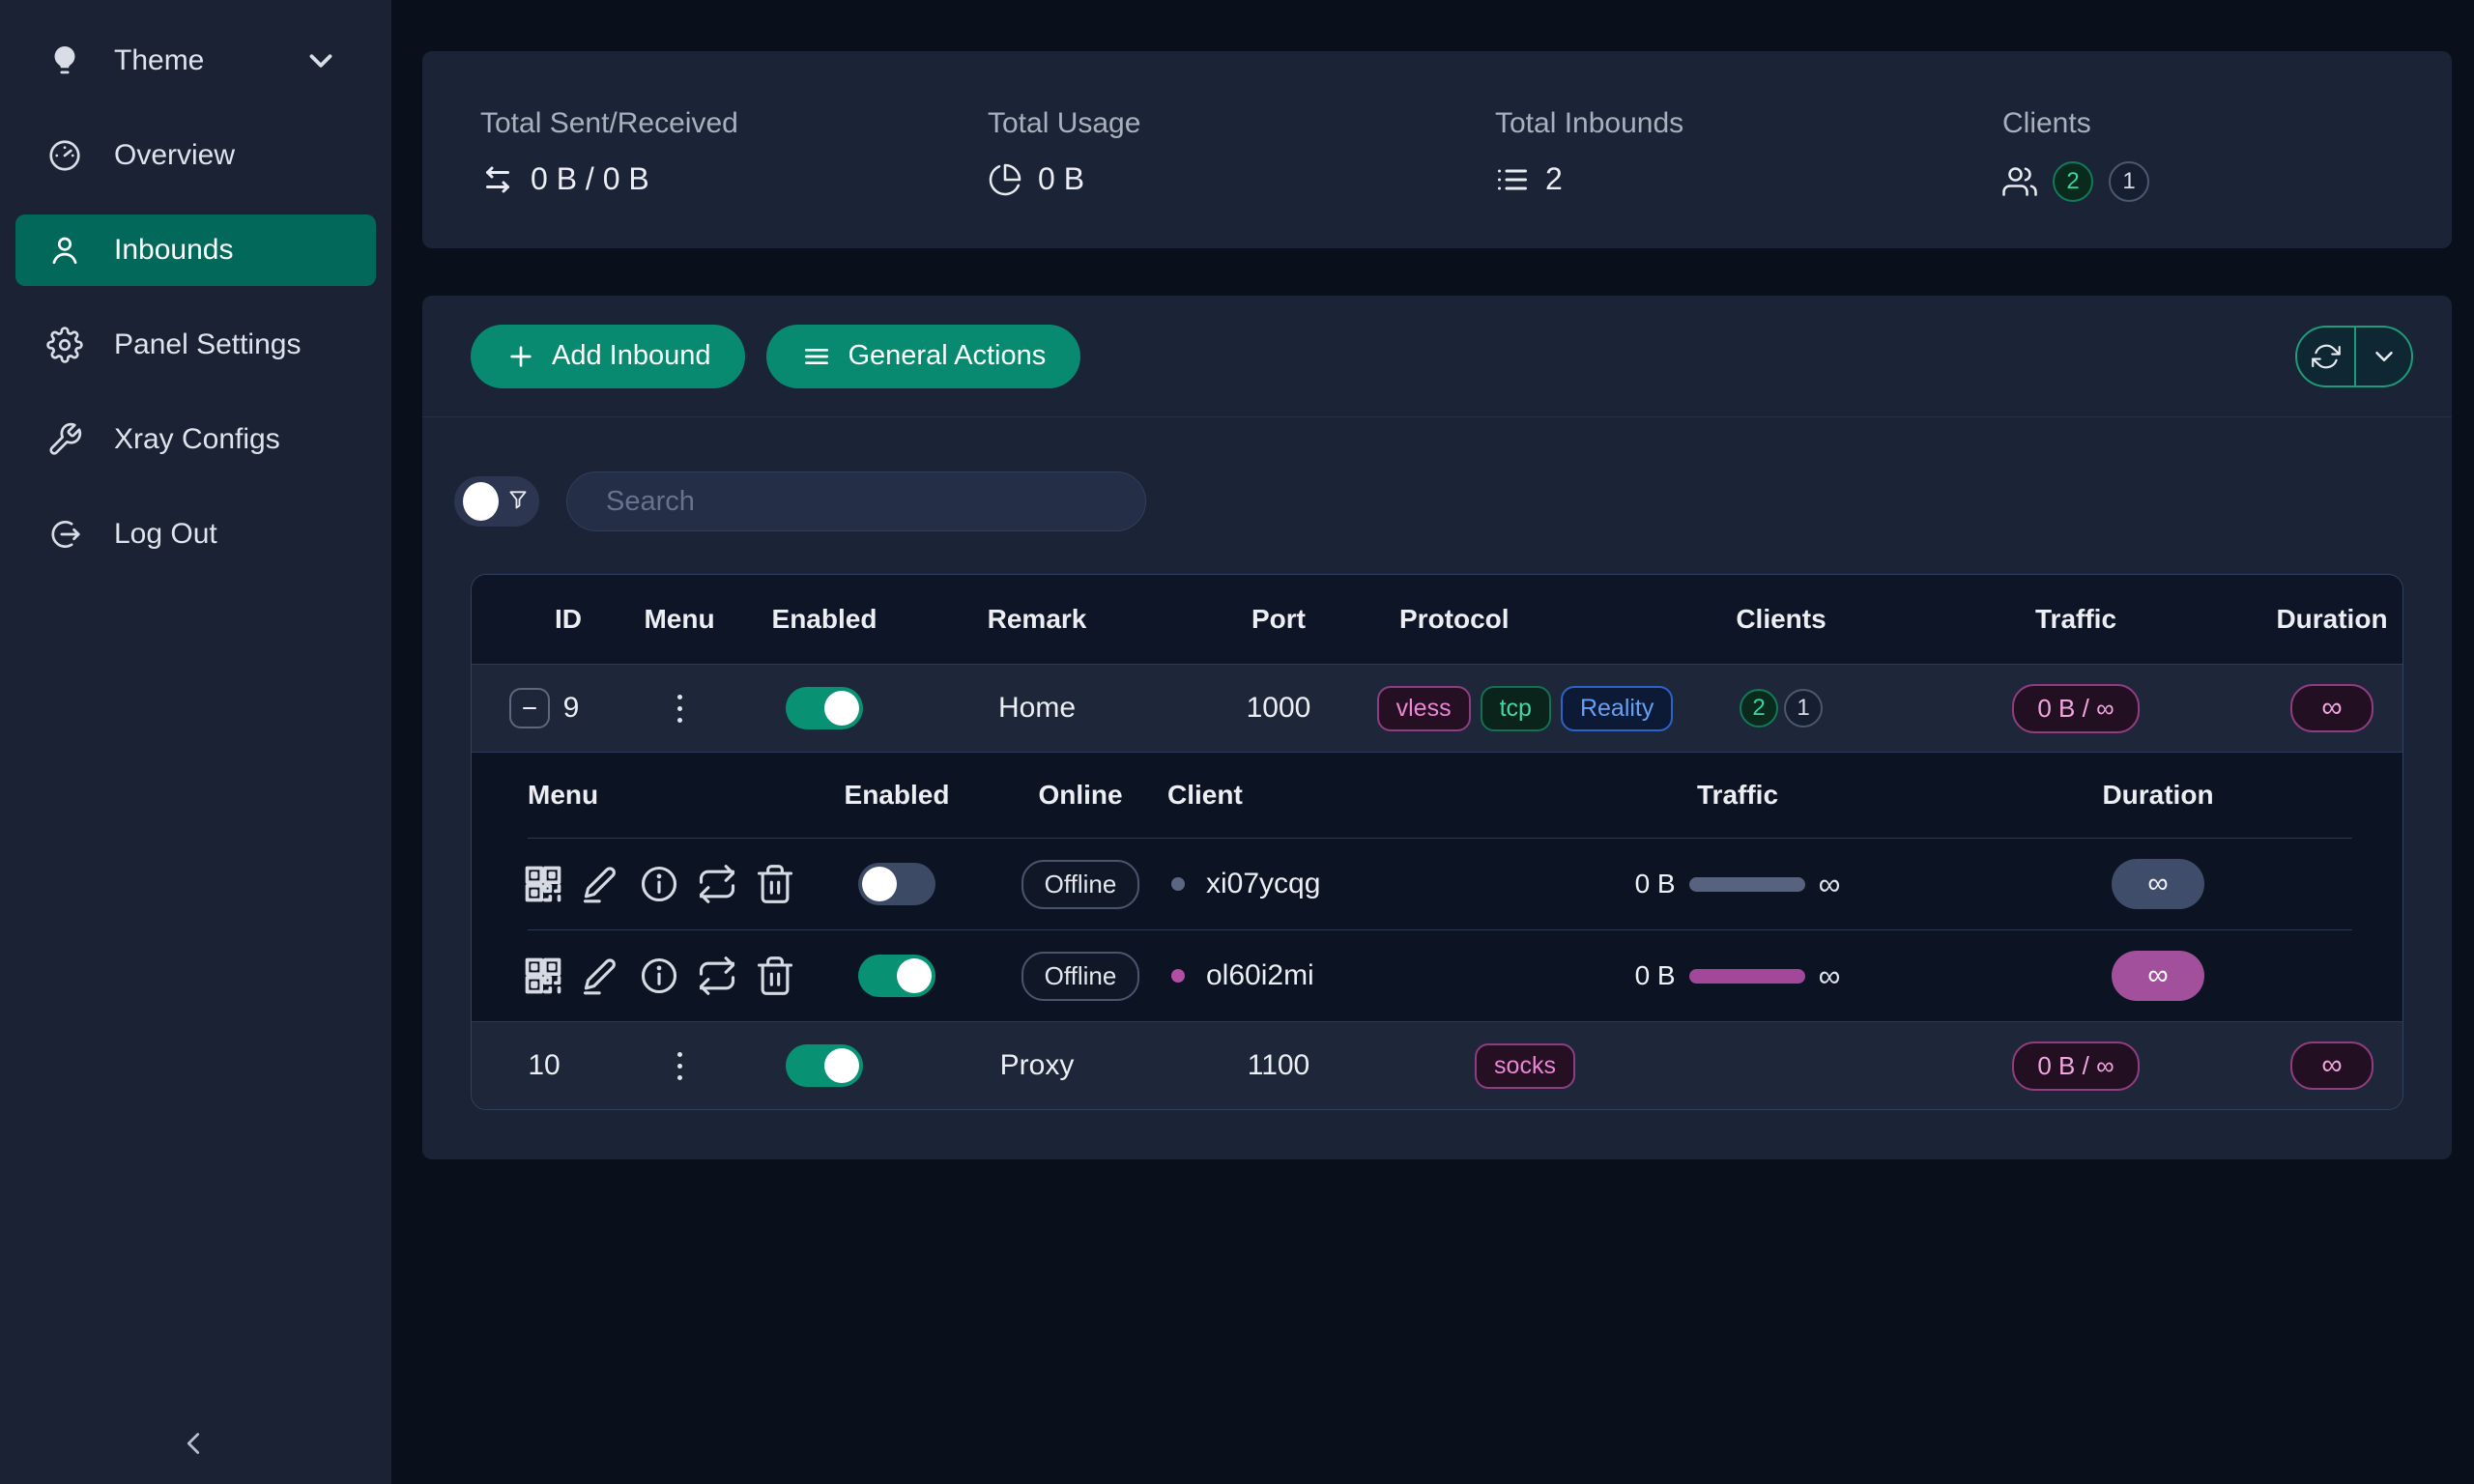  Describe the element at coordinates (563, 795) in the screenshot. I see `subcolumn-header-menu: Menu` at that location.